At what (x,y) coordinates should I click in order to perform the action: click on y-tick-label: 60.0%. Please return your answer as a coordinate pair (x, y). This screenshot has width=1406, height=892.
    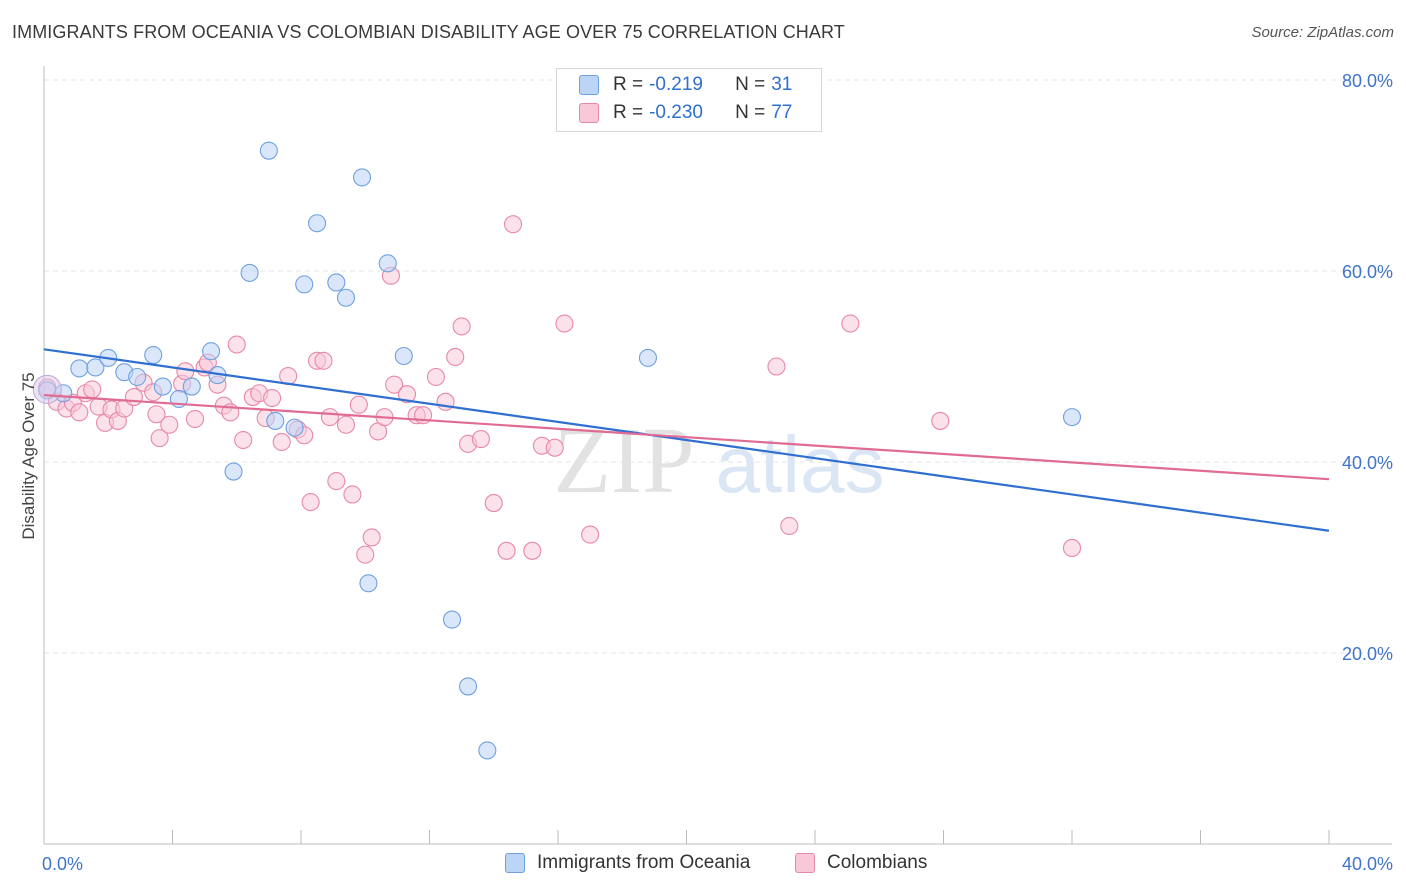
    Looking at the image, I should click on (1367, 272).